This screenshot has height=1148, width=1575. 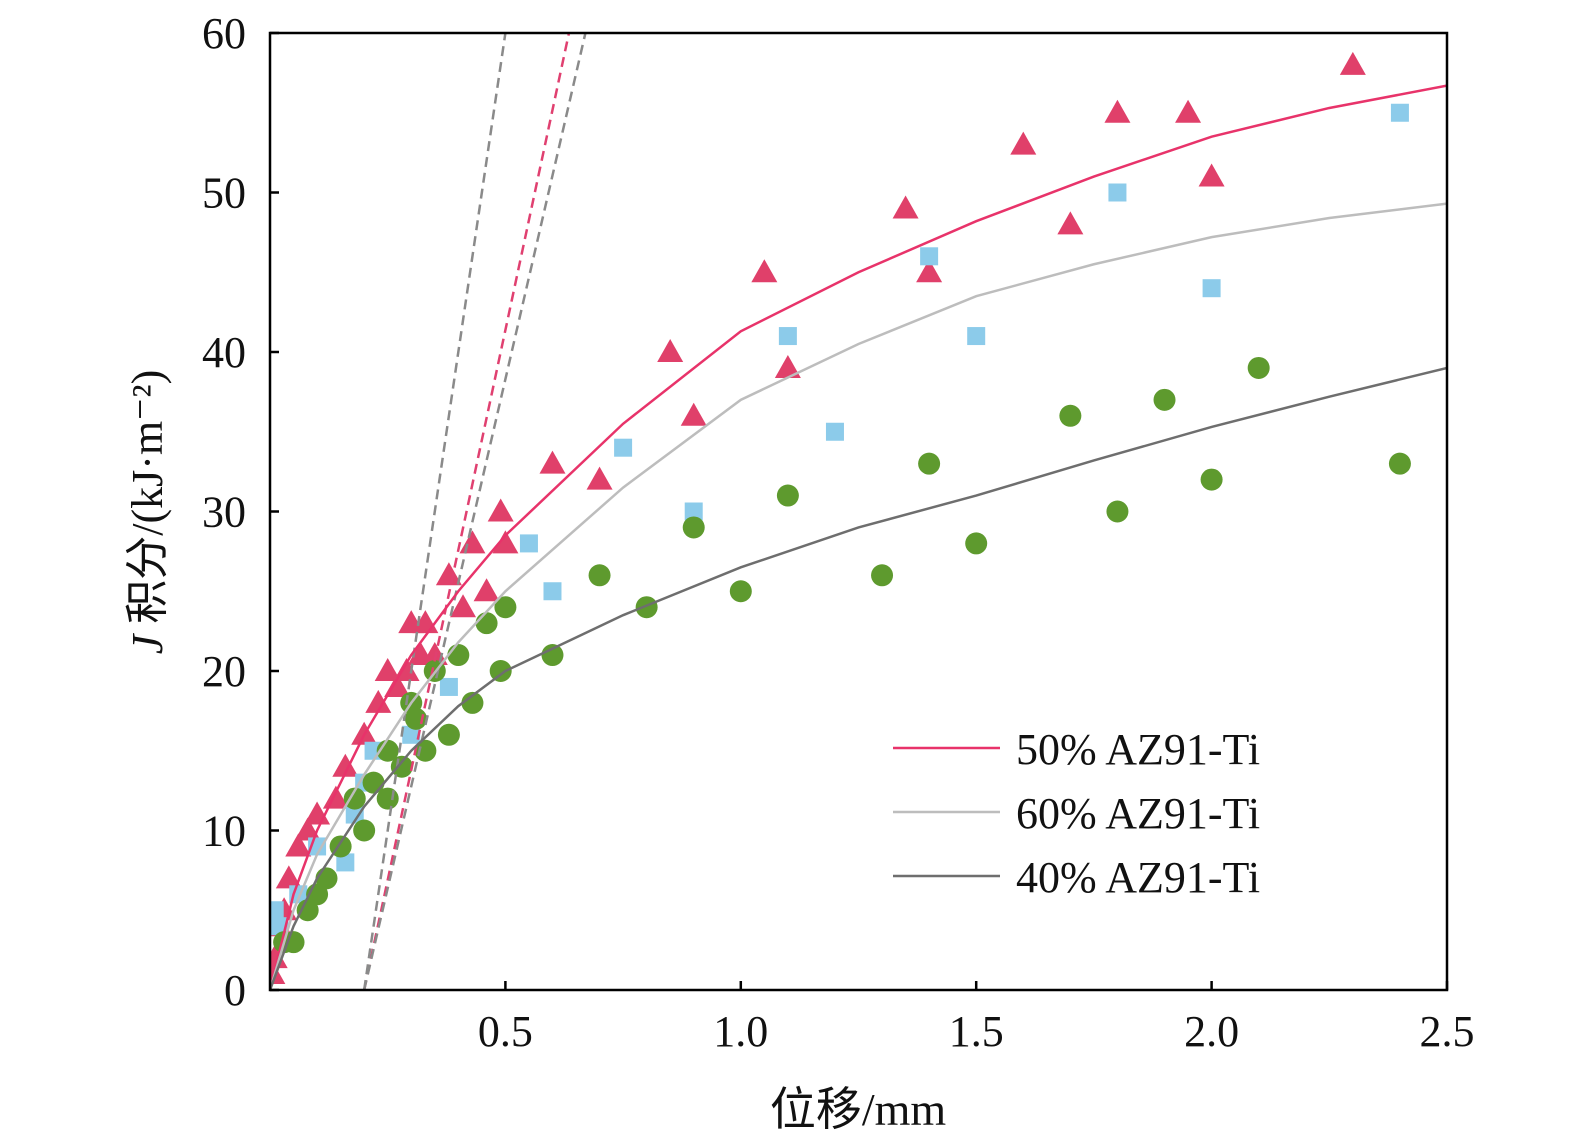 I want to click on x-tick-label: 2.0, so click(x=1211, y=1031).